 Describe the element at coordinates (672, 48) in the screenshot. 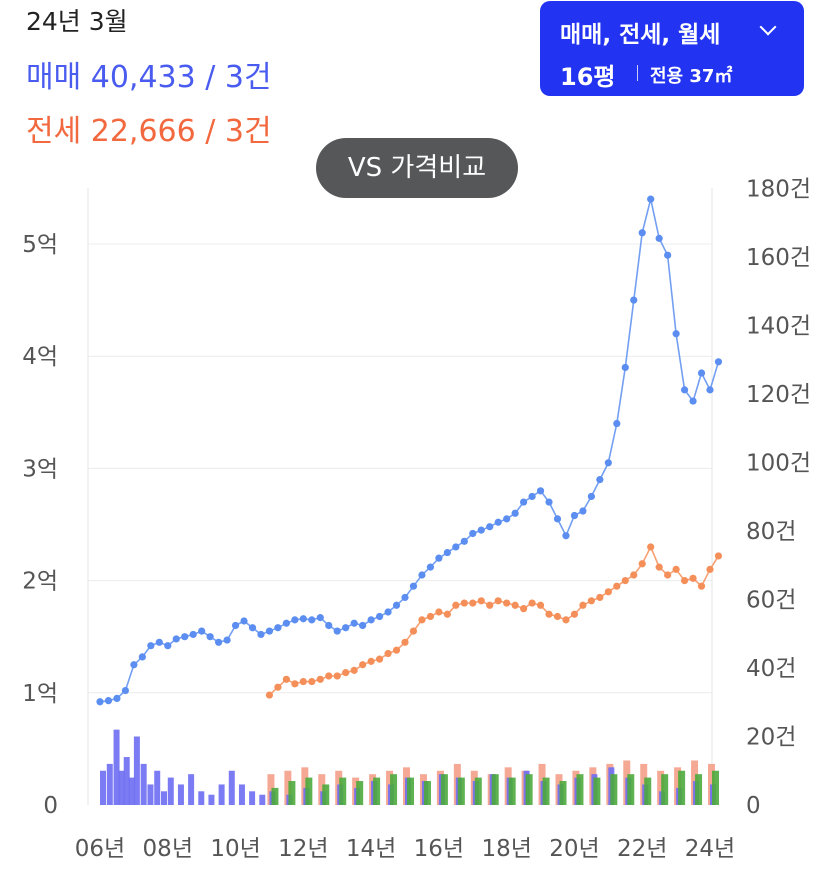

I see `trade-type-filter-button: 매매, 전세, 월세 16평 전용 37㎡` at that location.